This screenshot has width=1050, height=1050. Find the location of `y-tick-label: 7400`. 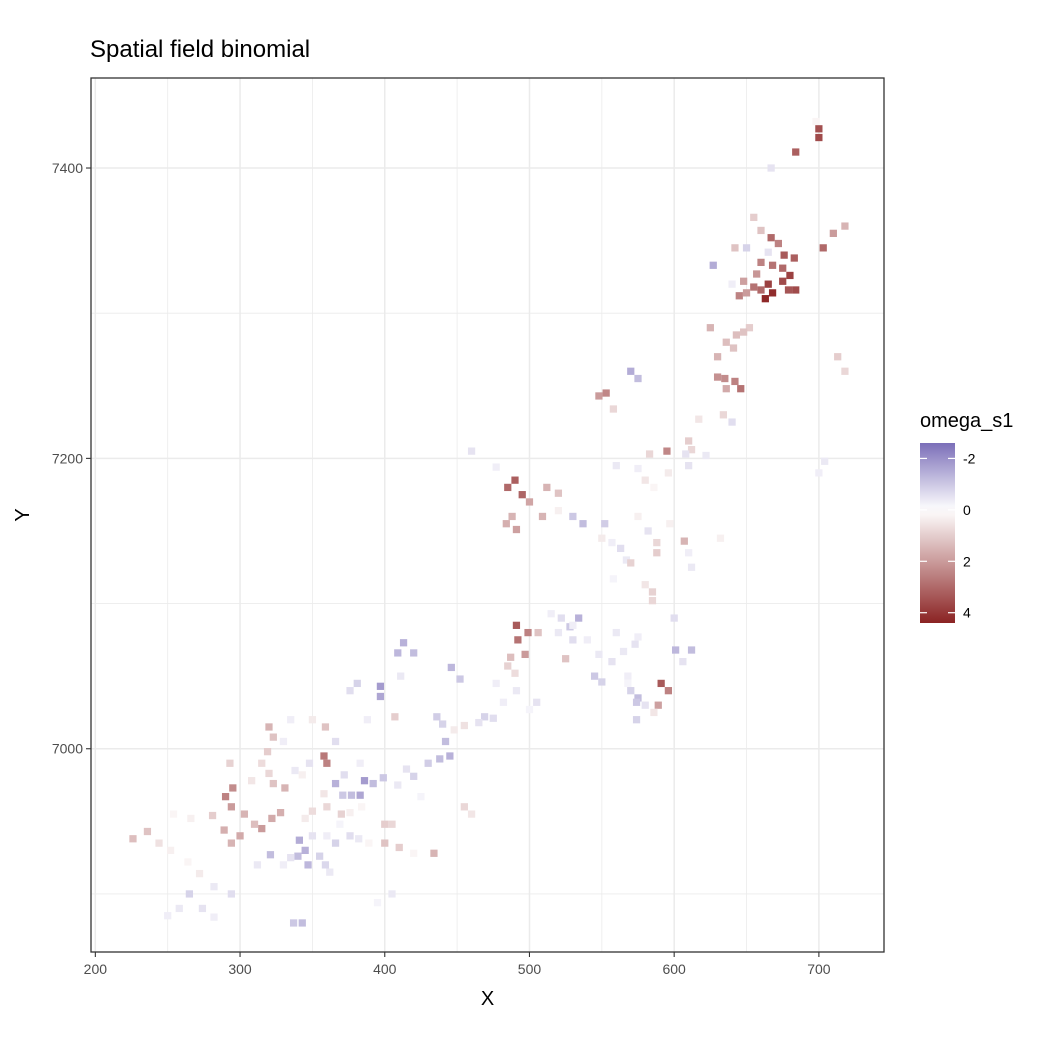

y-tick-label: 7400 is located at coordinates (67, 168).